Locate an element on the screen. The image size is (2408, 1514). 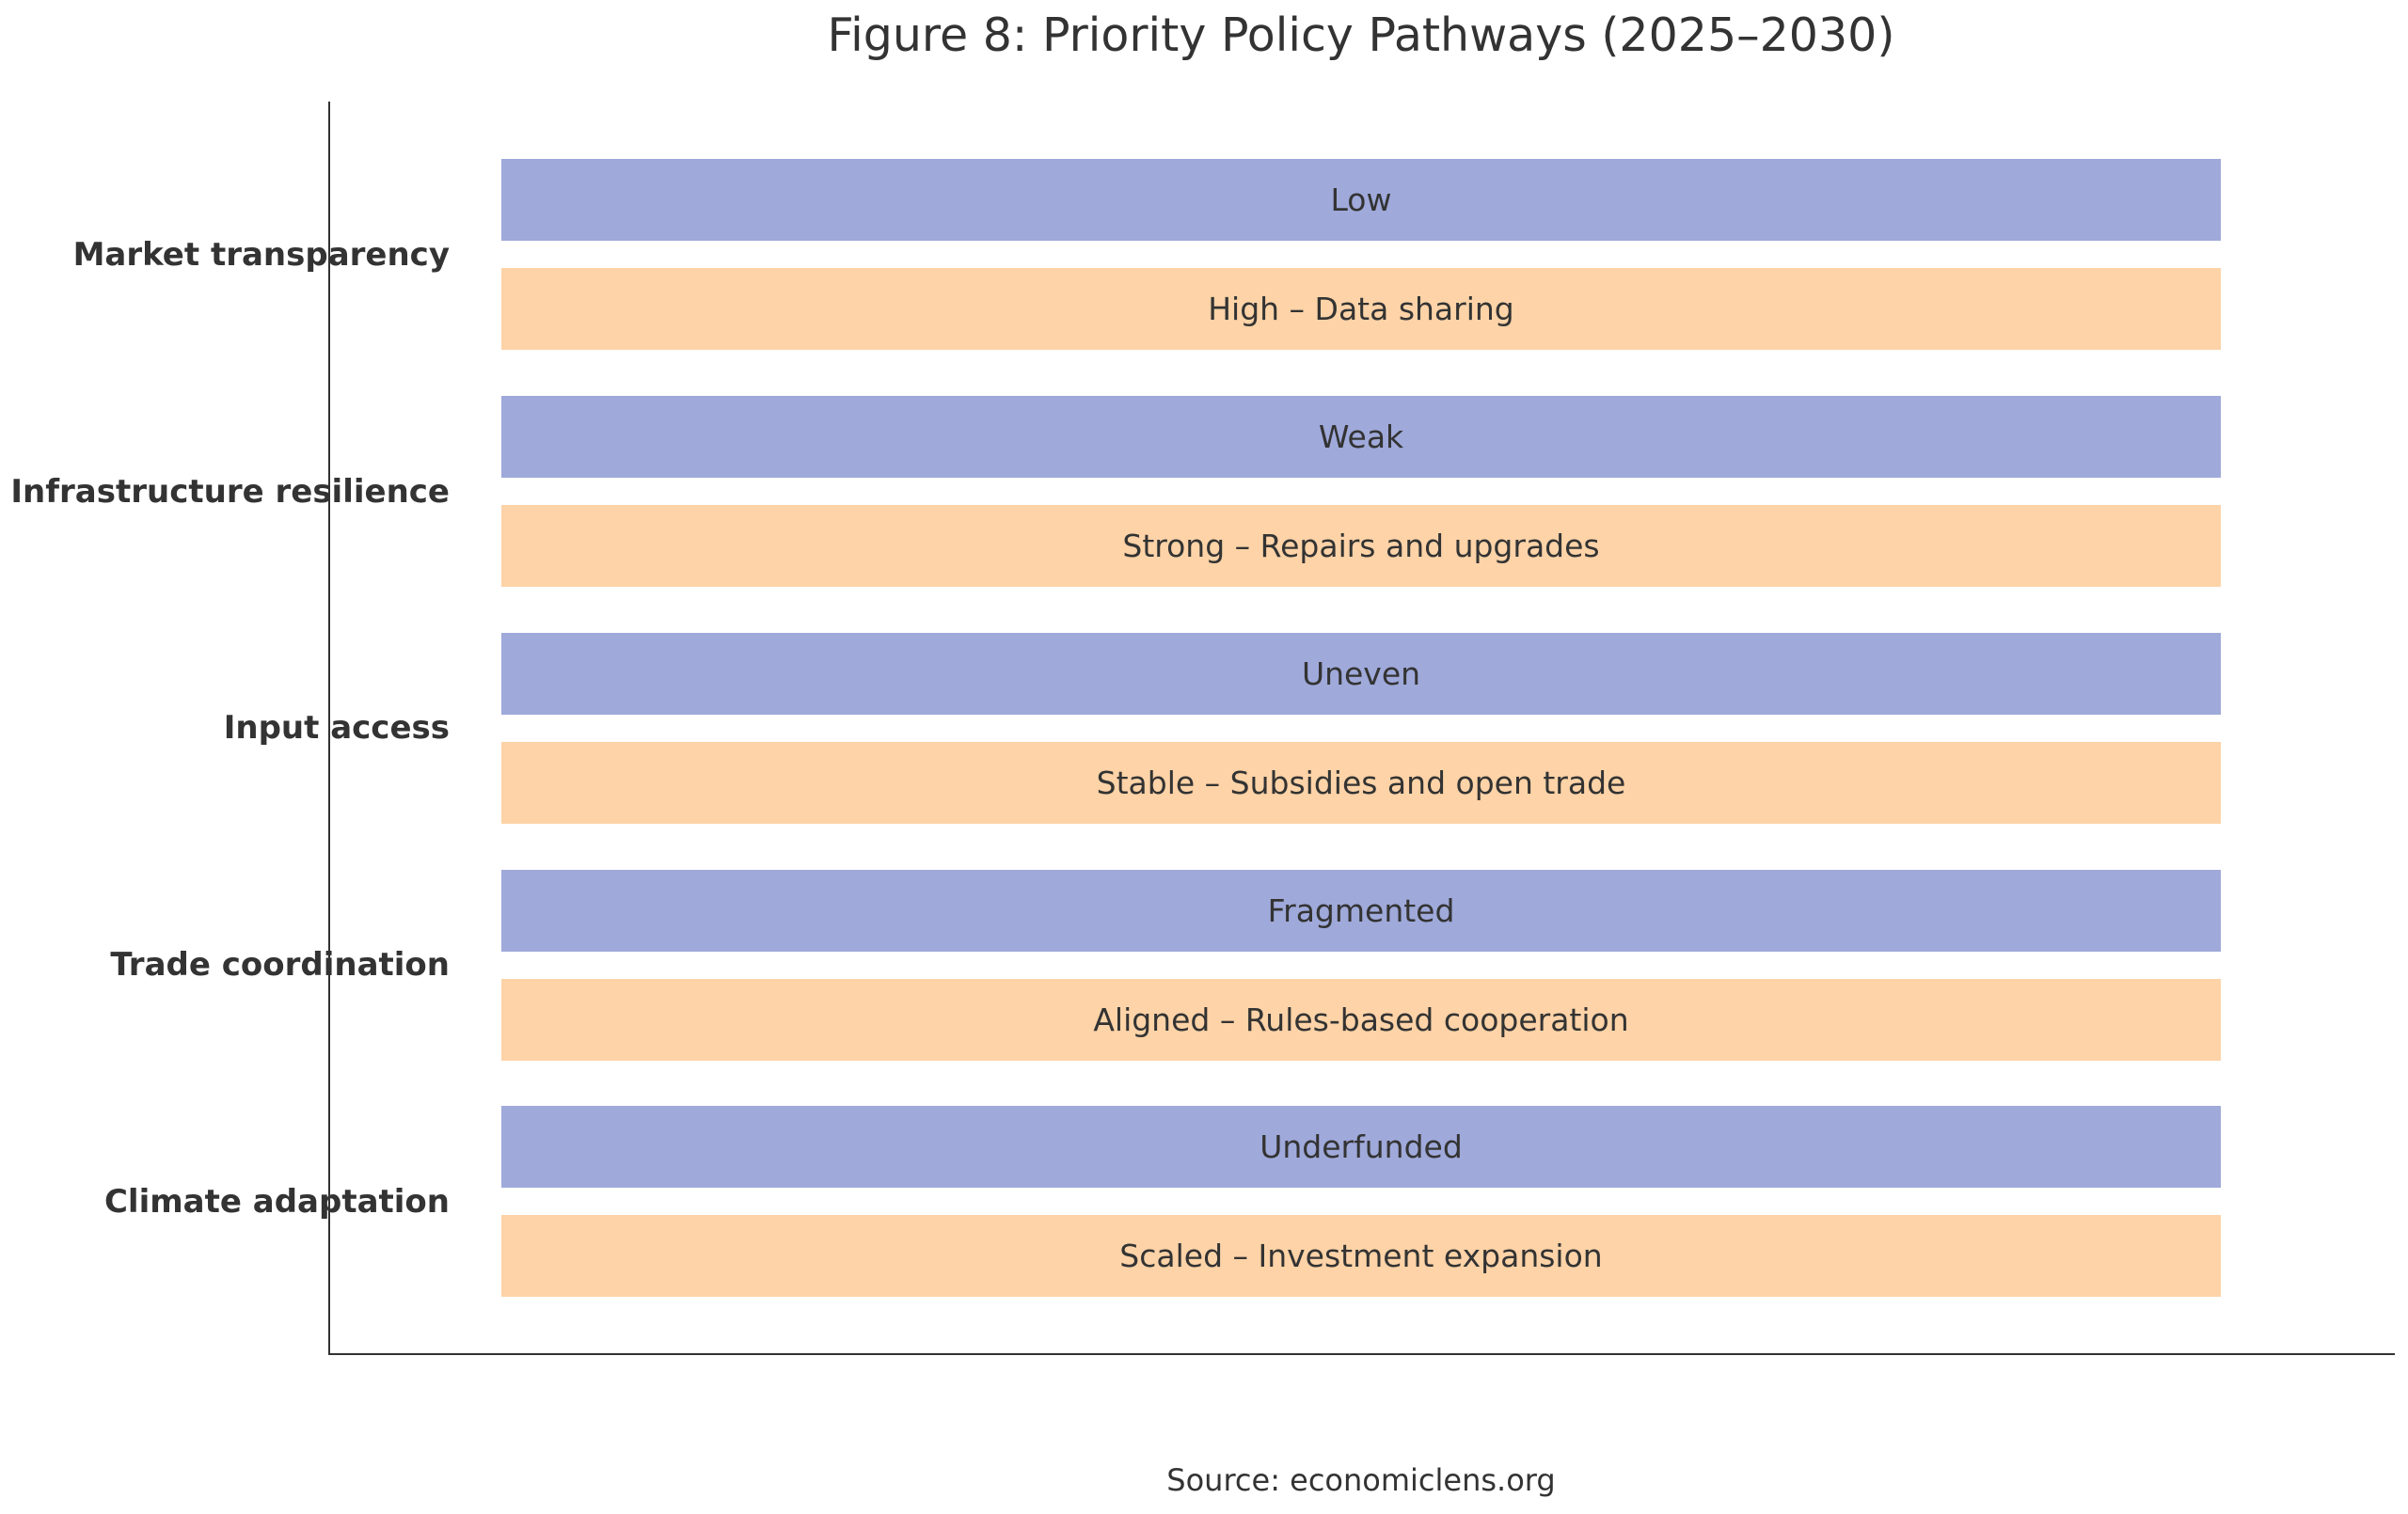
bar-current-market-transparency: Low is located at coordinates (1361, 200).